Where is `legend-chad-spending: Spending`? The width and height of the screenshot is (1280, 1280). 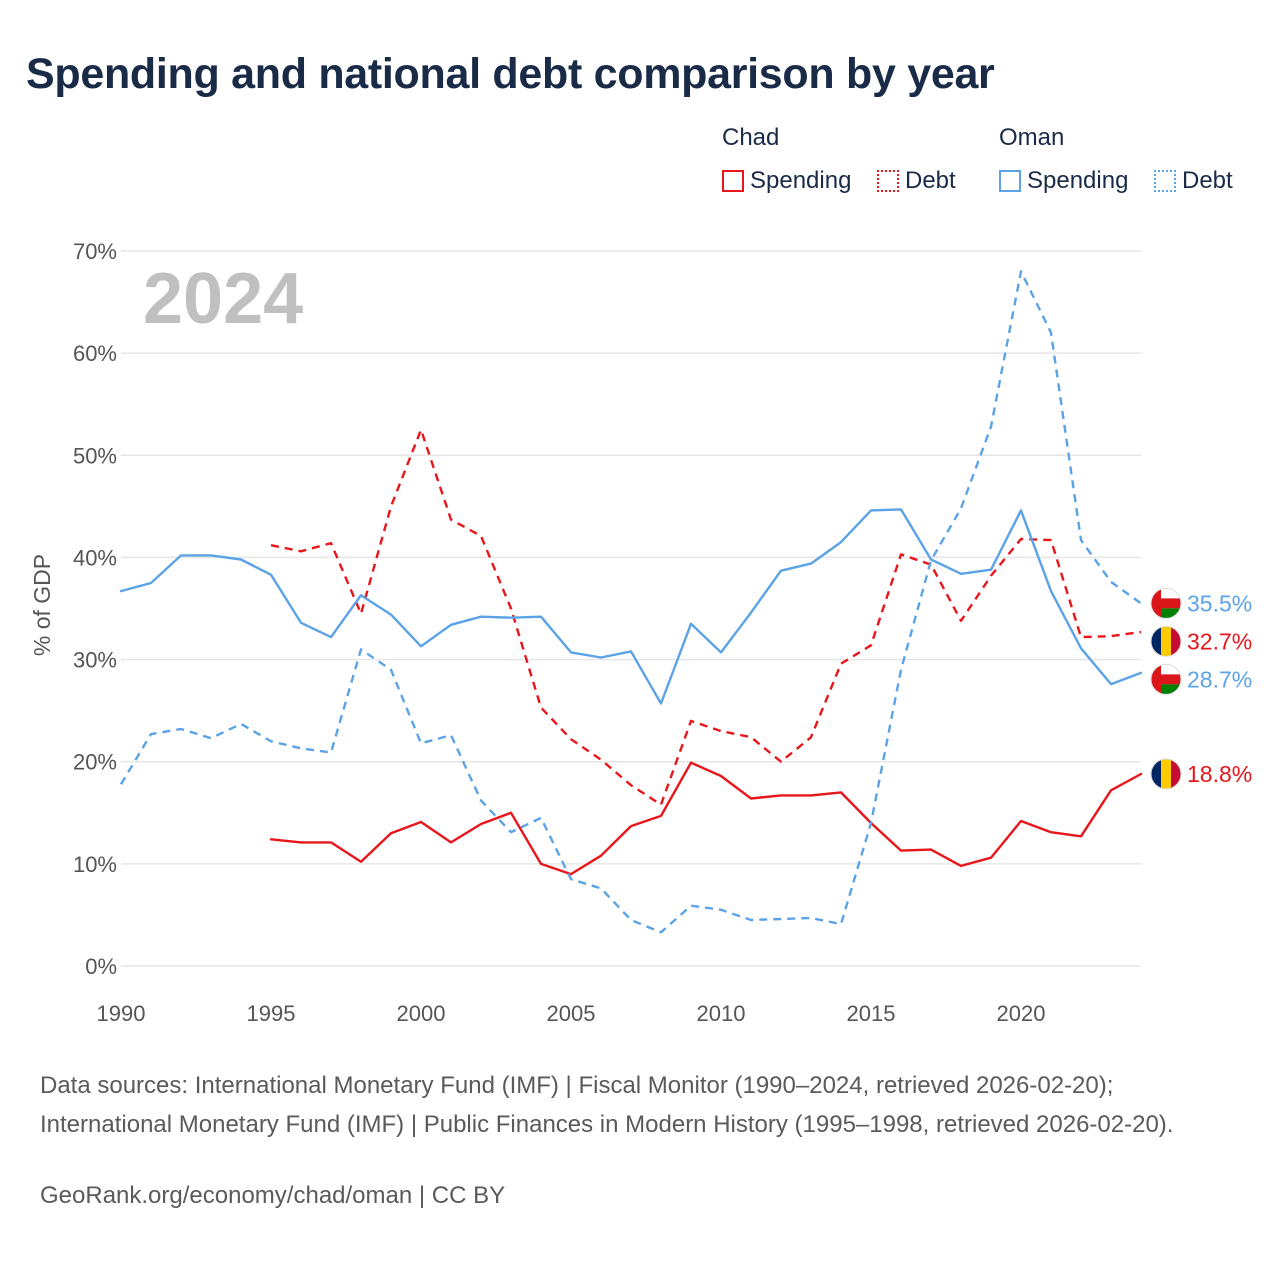 legend-chad-spending: Spending is located at coordinates (786, 181).